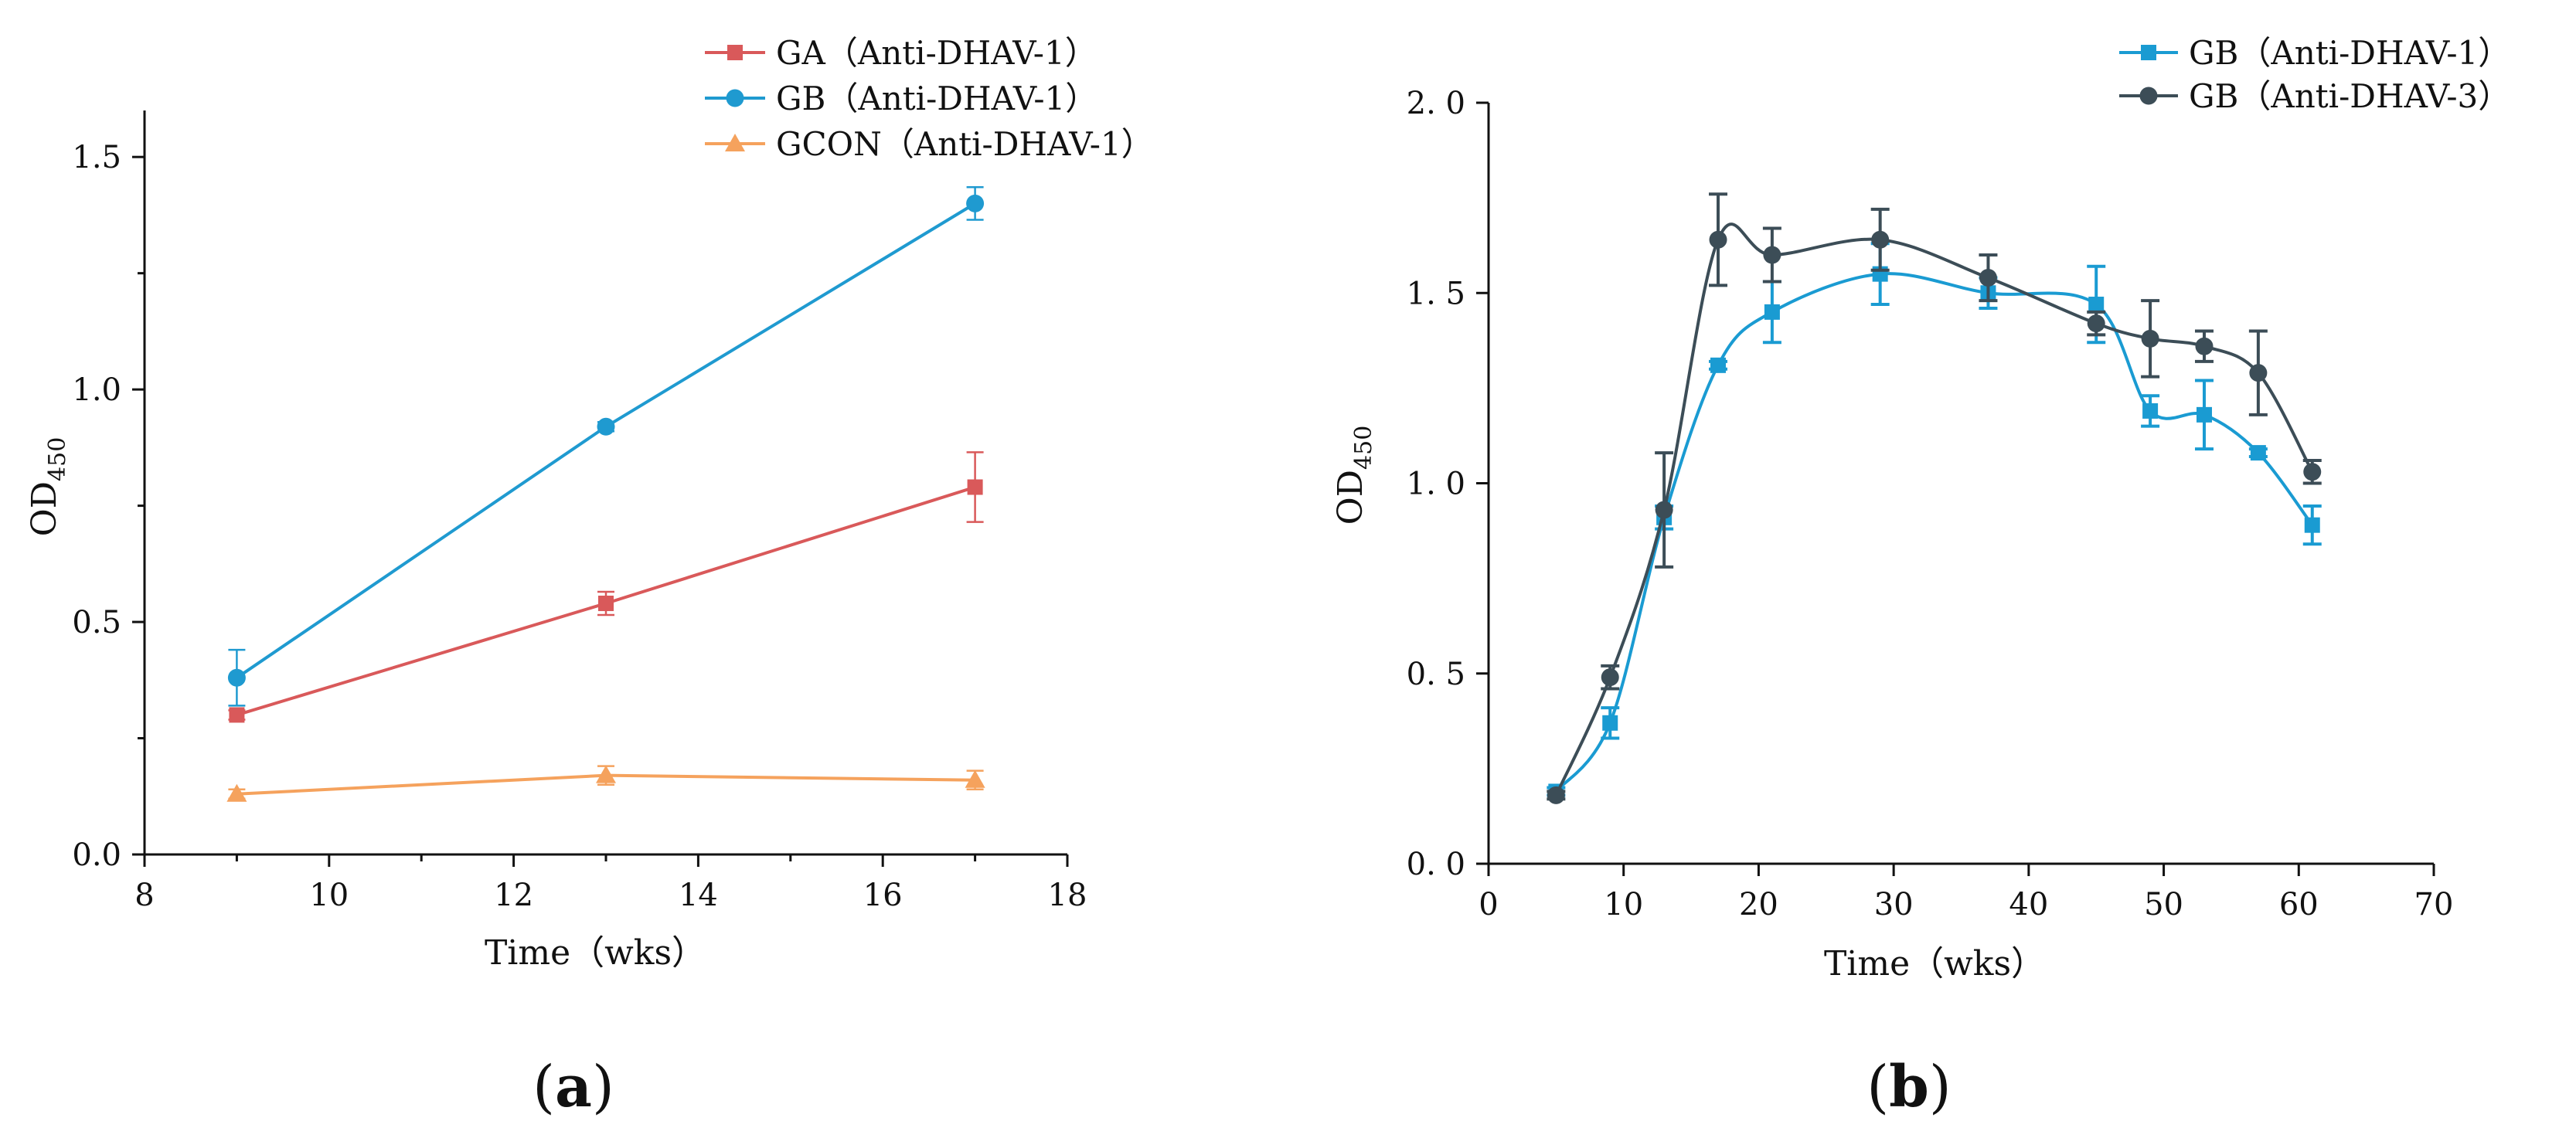  I want to click on x-tick-label: 30, so click(1894, 904).